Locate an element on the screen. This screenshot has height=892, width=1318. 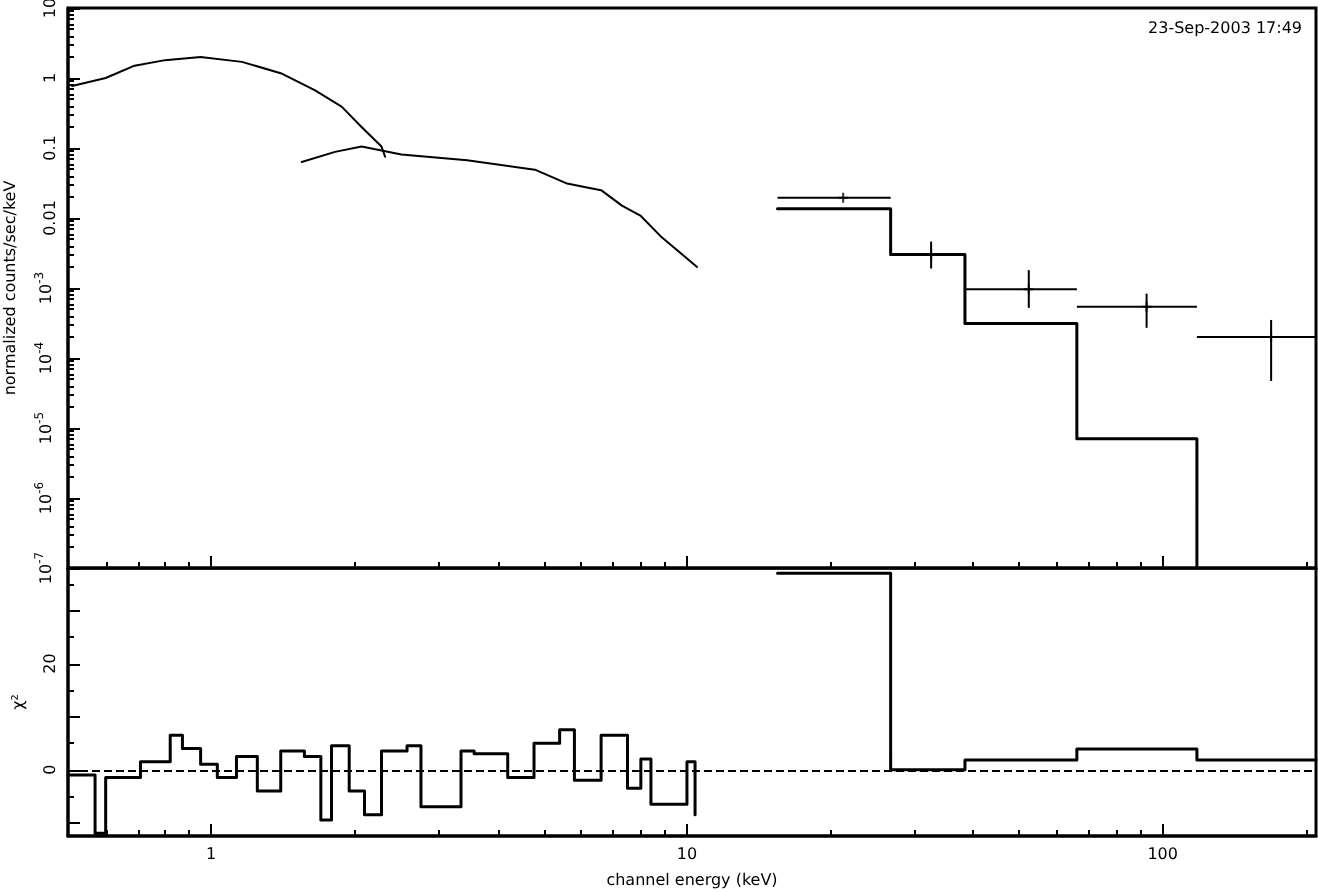
y-tick-label: 0.01 is located at coordinates (50, 218).